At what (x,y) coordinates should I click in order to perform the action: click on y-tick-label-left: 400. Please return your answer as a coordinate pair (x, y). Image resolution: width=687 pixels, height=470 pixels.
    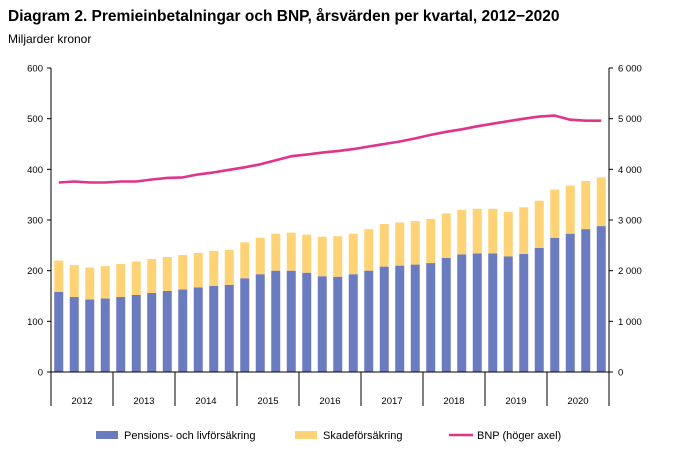
    Looking at the image, I should click on (35, 170).